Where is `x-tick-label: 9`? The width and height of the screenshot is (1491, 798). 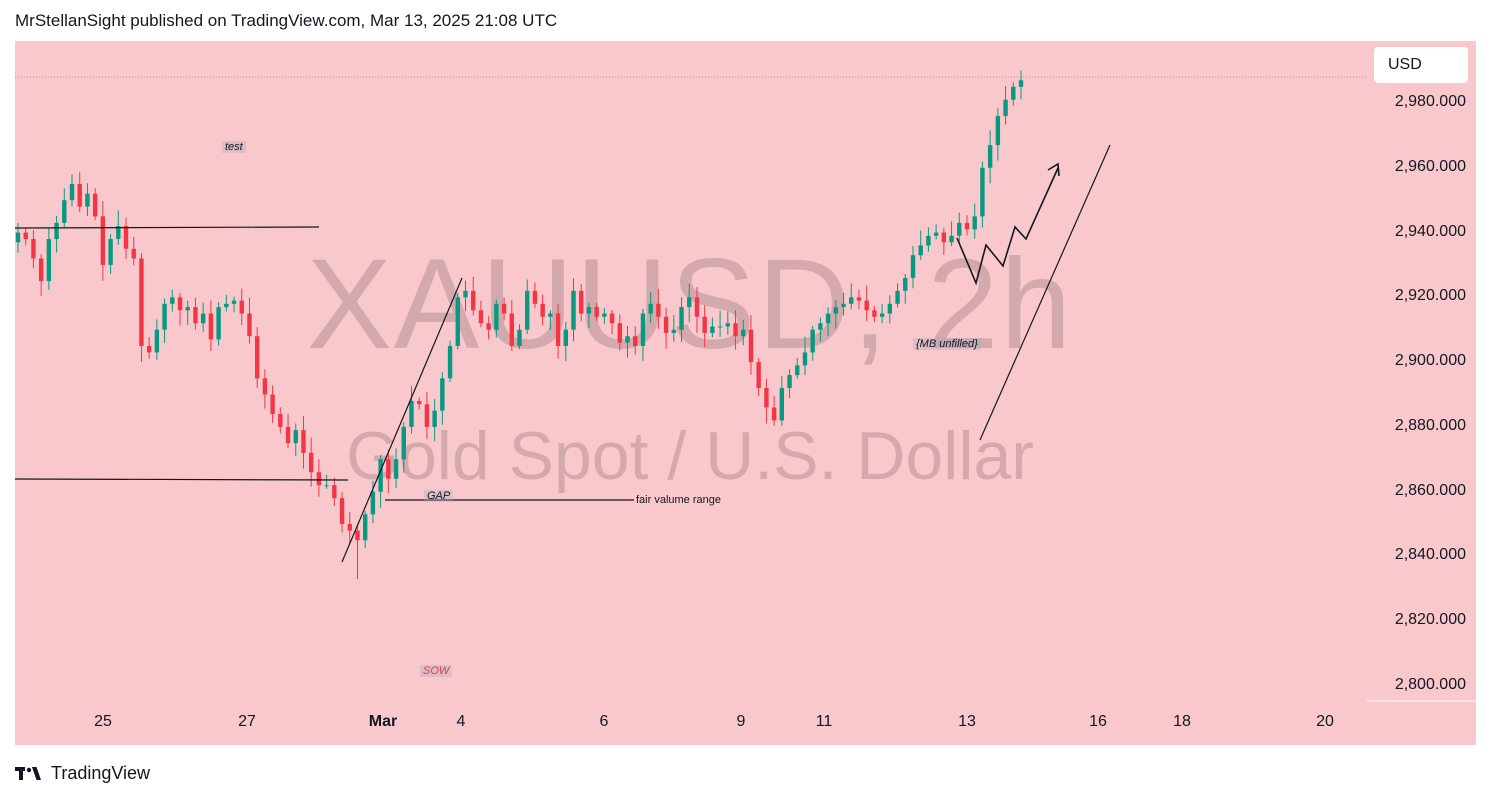 x-tick-label: 9 is located at coordinates (741, 721).